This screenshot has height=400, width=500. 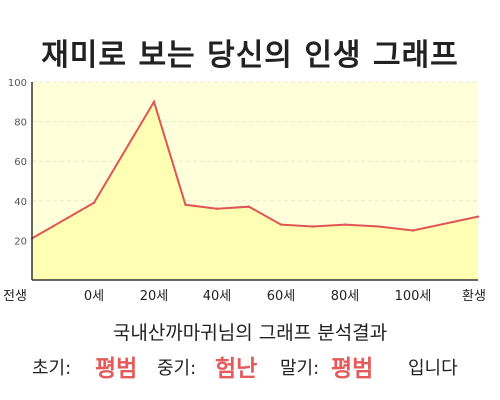 I want to click on late-label: 말기:, so click(x=300, y=368).